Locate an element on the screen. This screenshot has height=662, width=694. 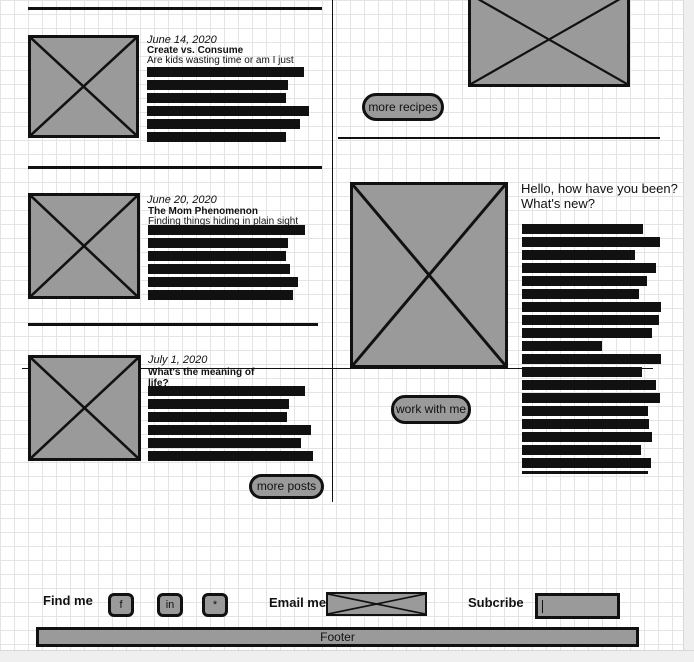
vertical-scrollbar is located at coordinates (688, 330).